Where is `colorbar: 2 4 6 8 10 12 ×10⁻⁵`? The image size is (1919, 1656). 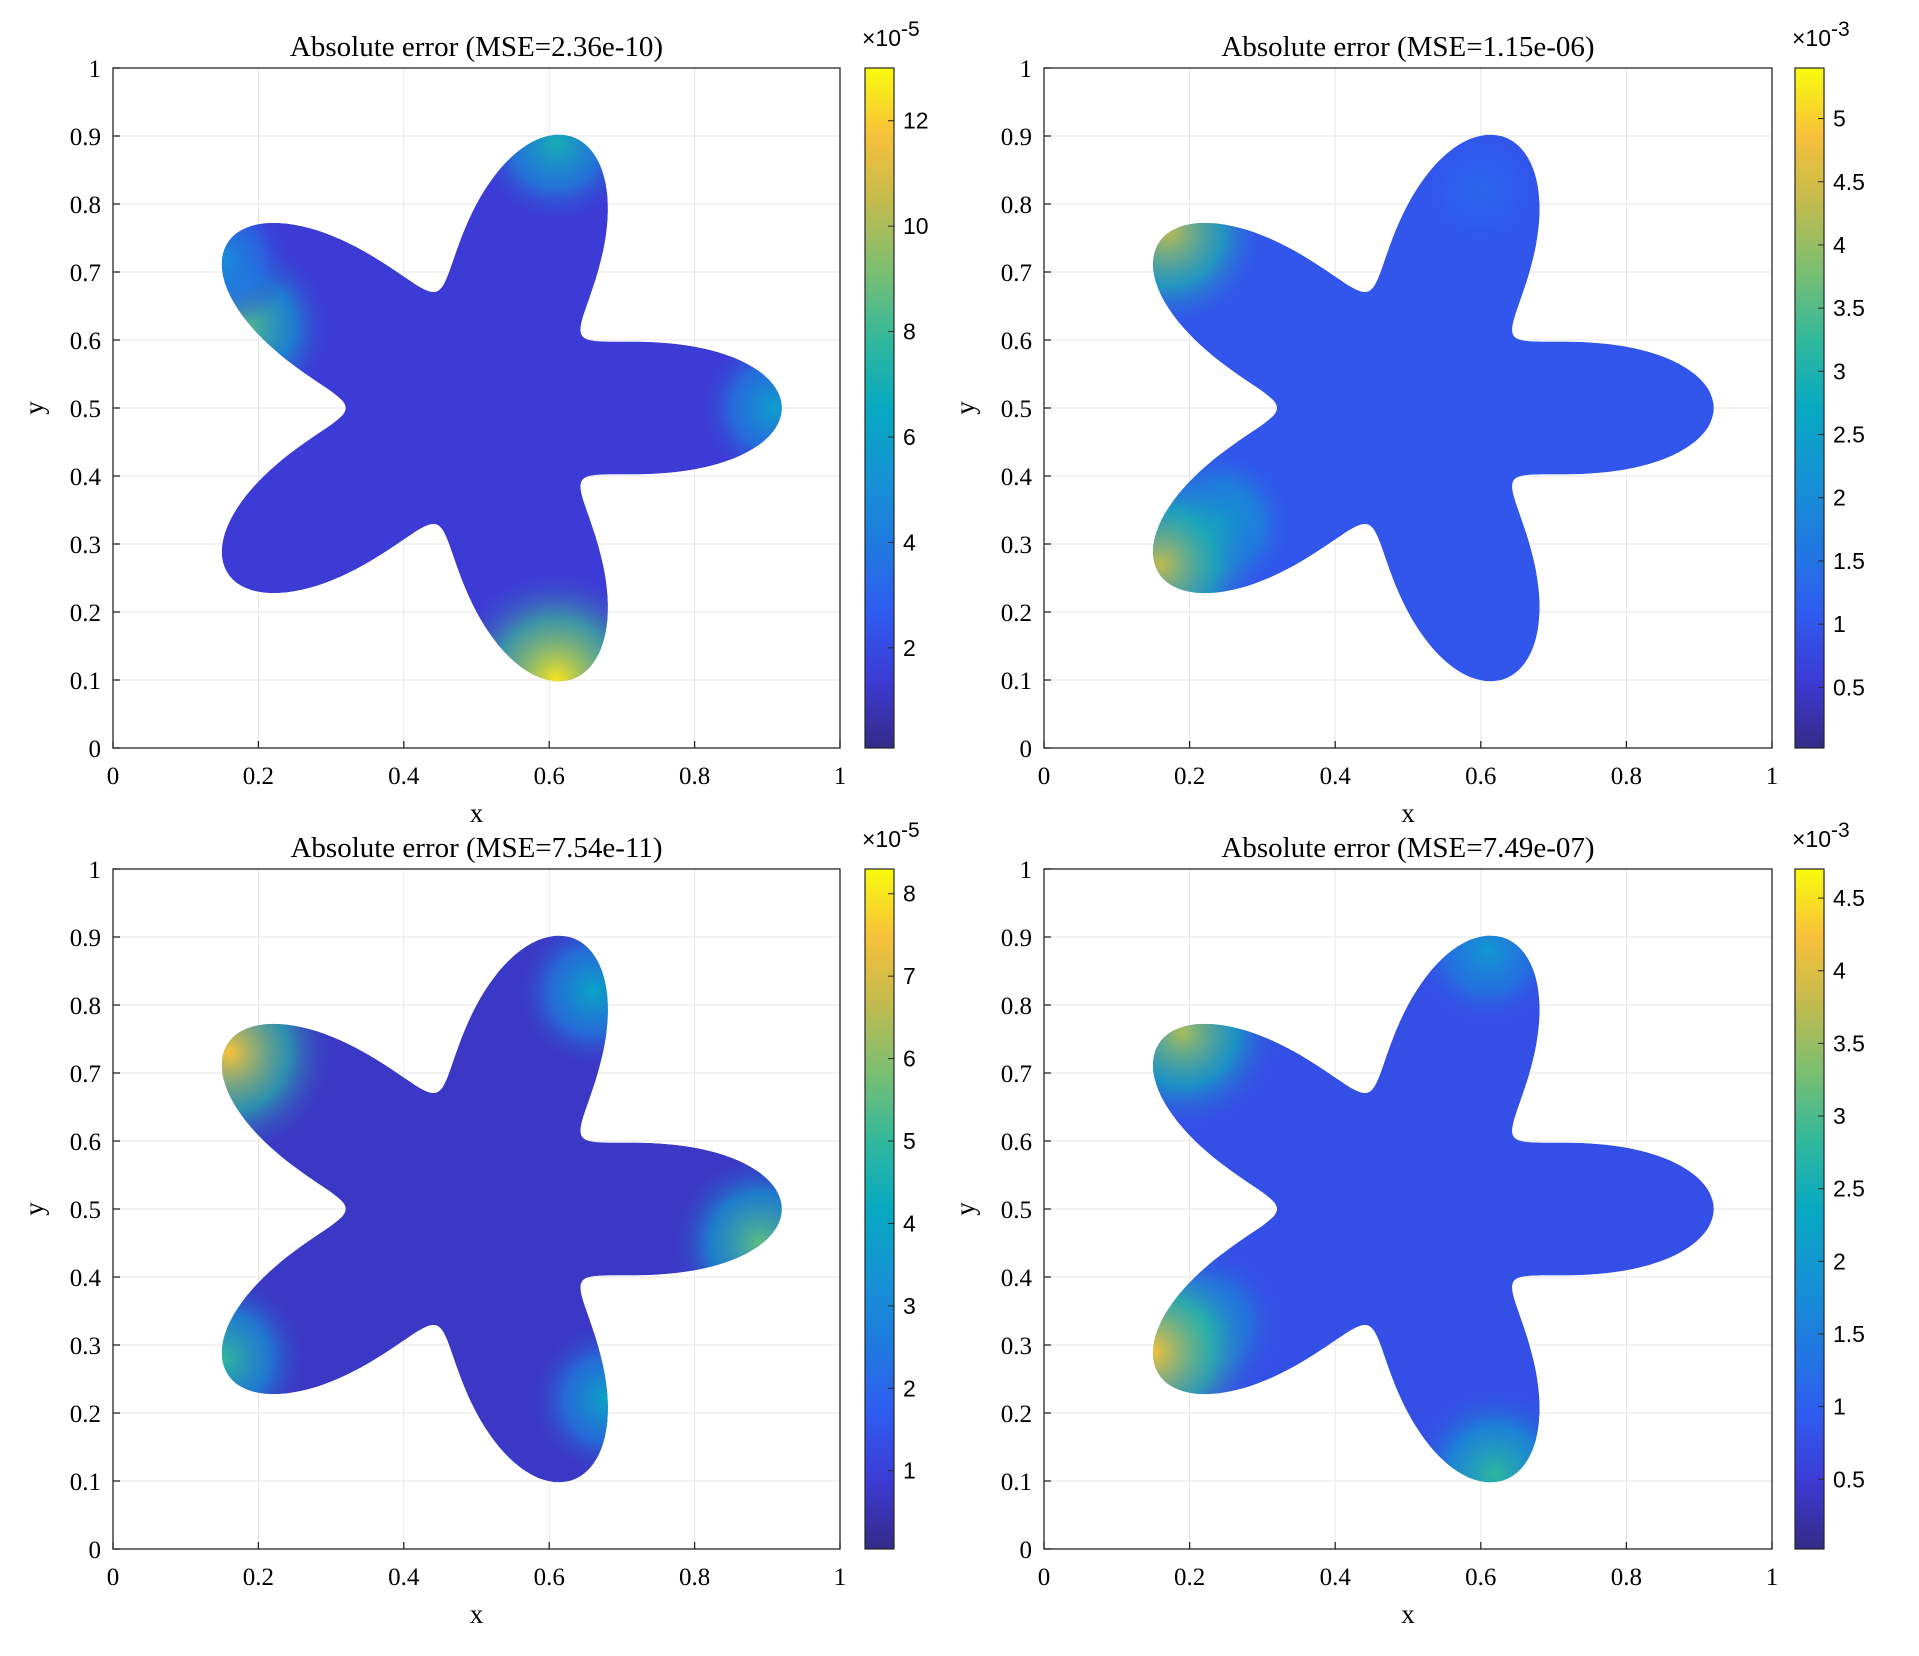
colorbar: 2 4 6 8 10 12 ×10⁻⁵ is located at coordinates (895, 383).